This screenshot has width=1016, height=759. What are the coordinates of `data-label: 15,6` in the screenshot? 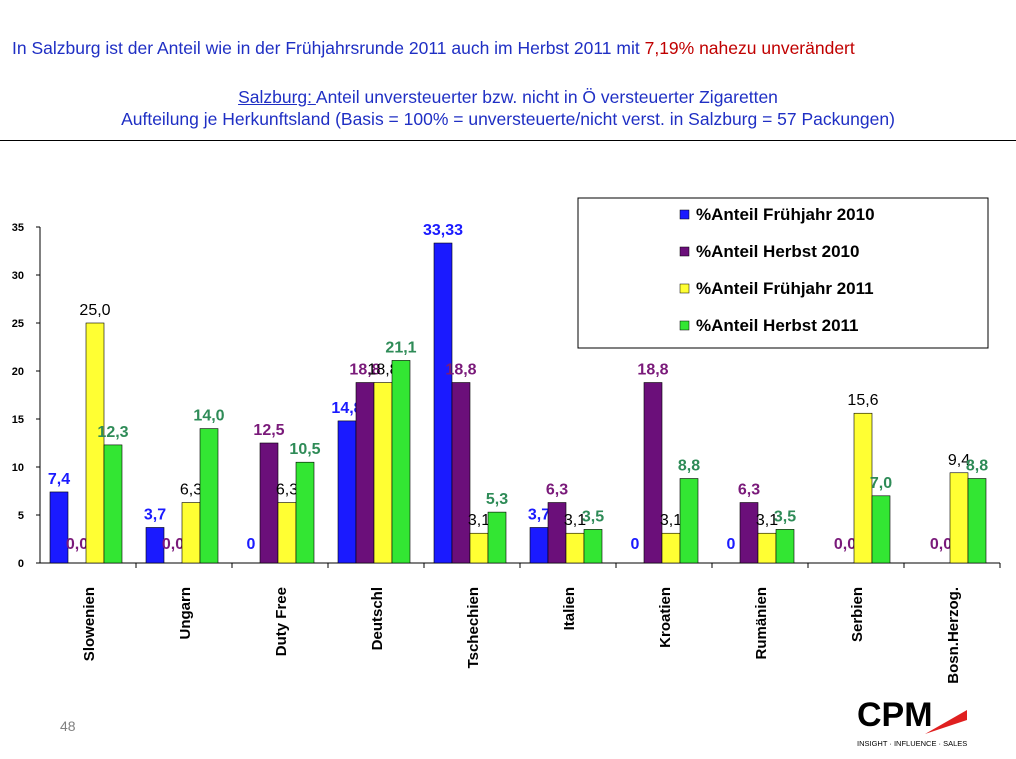 It's located at (862, 400).